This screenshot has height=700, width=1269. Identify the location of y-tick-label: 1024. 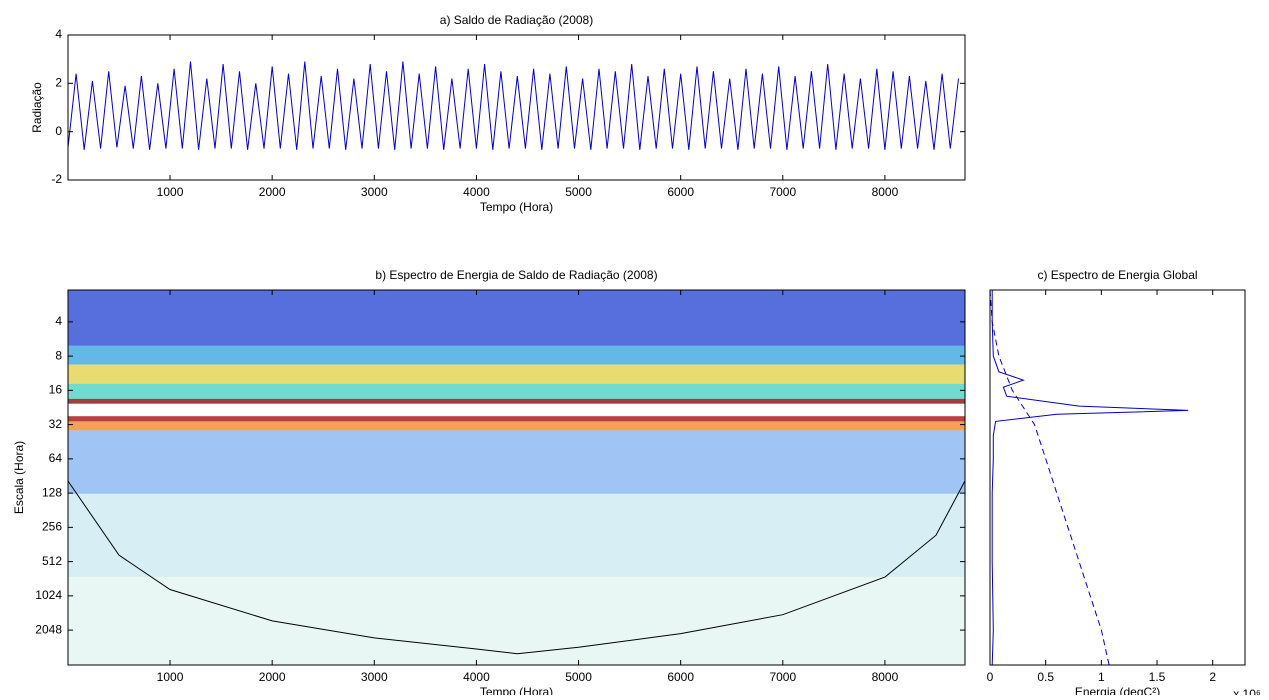
(48, 595).